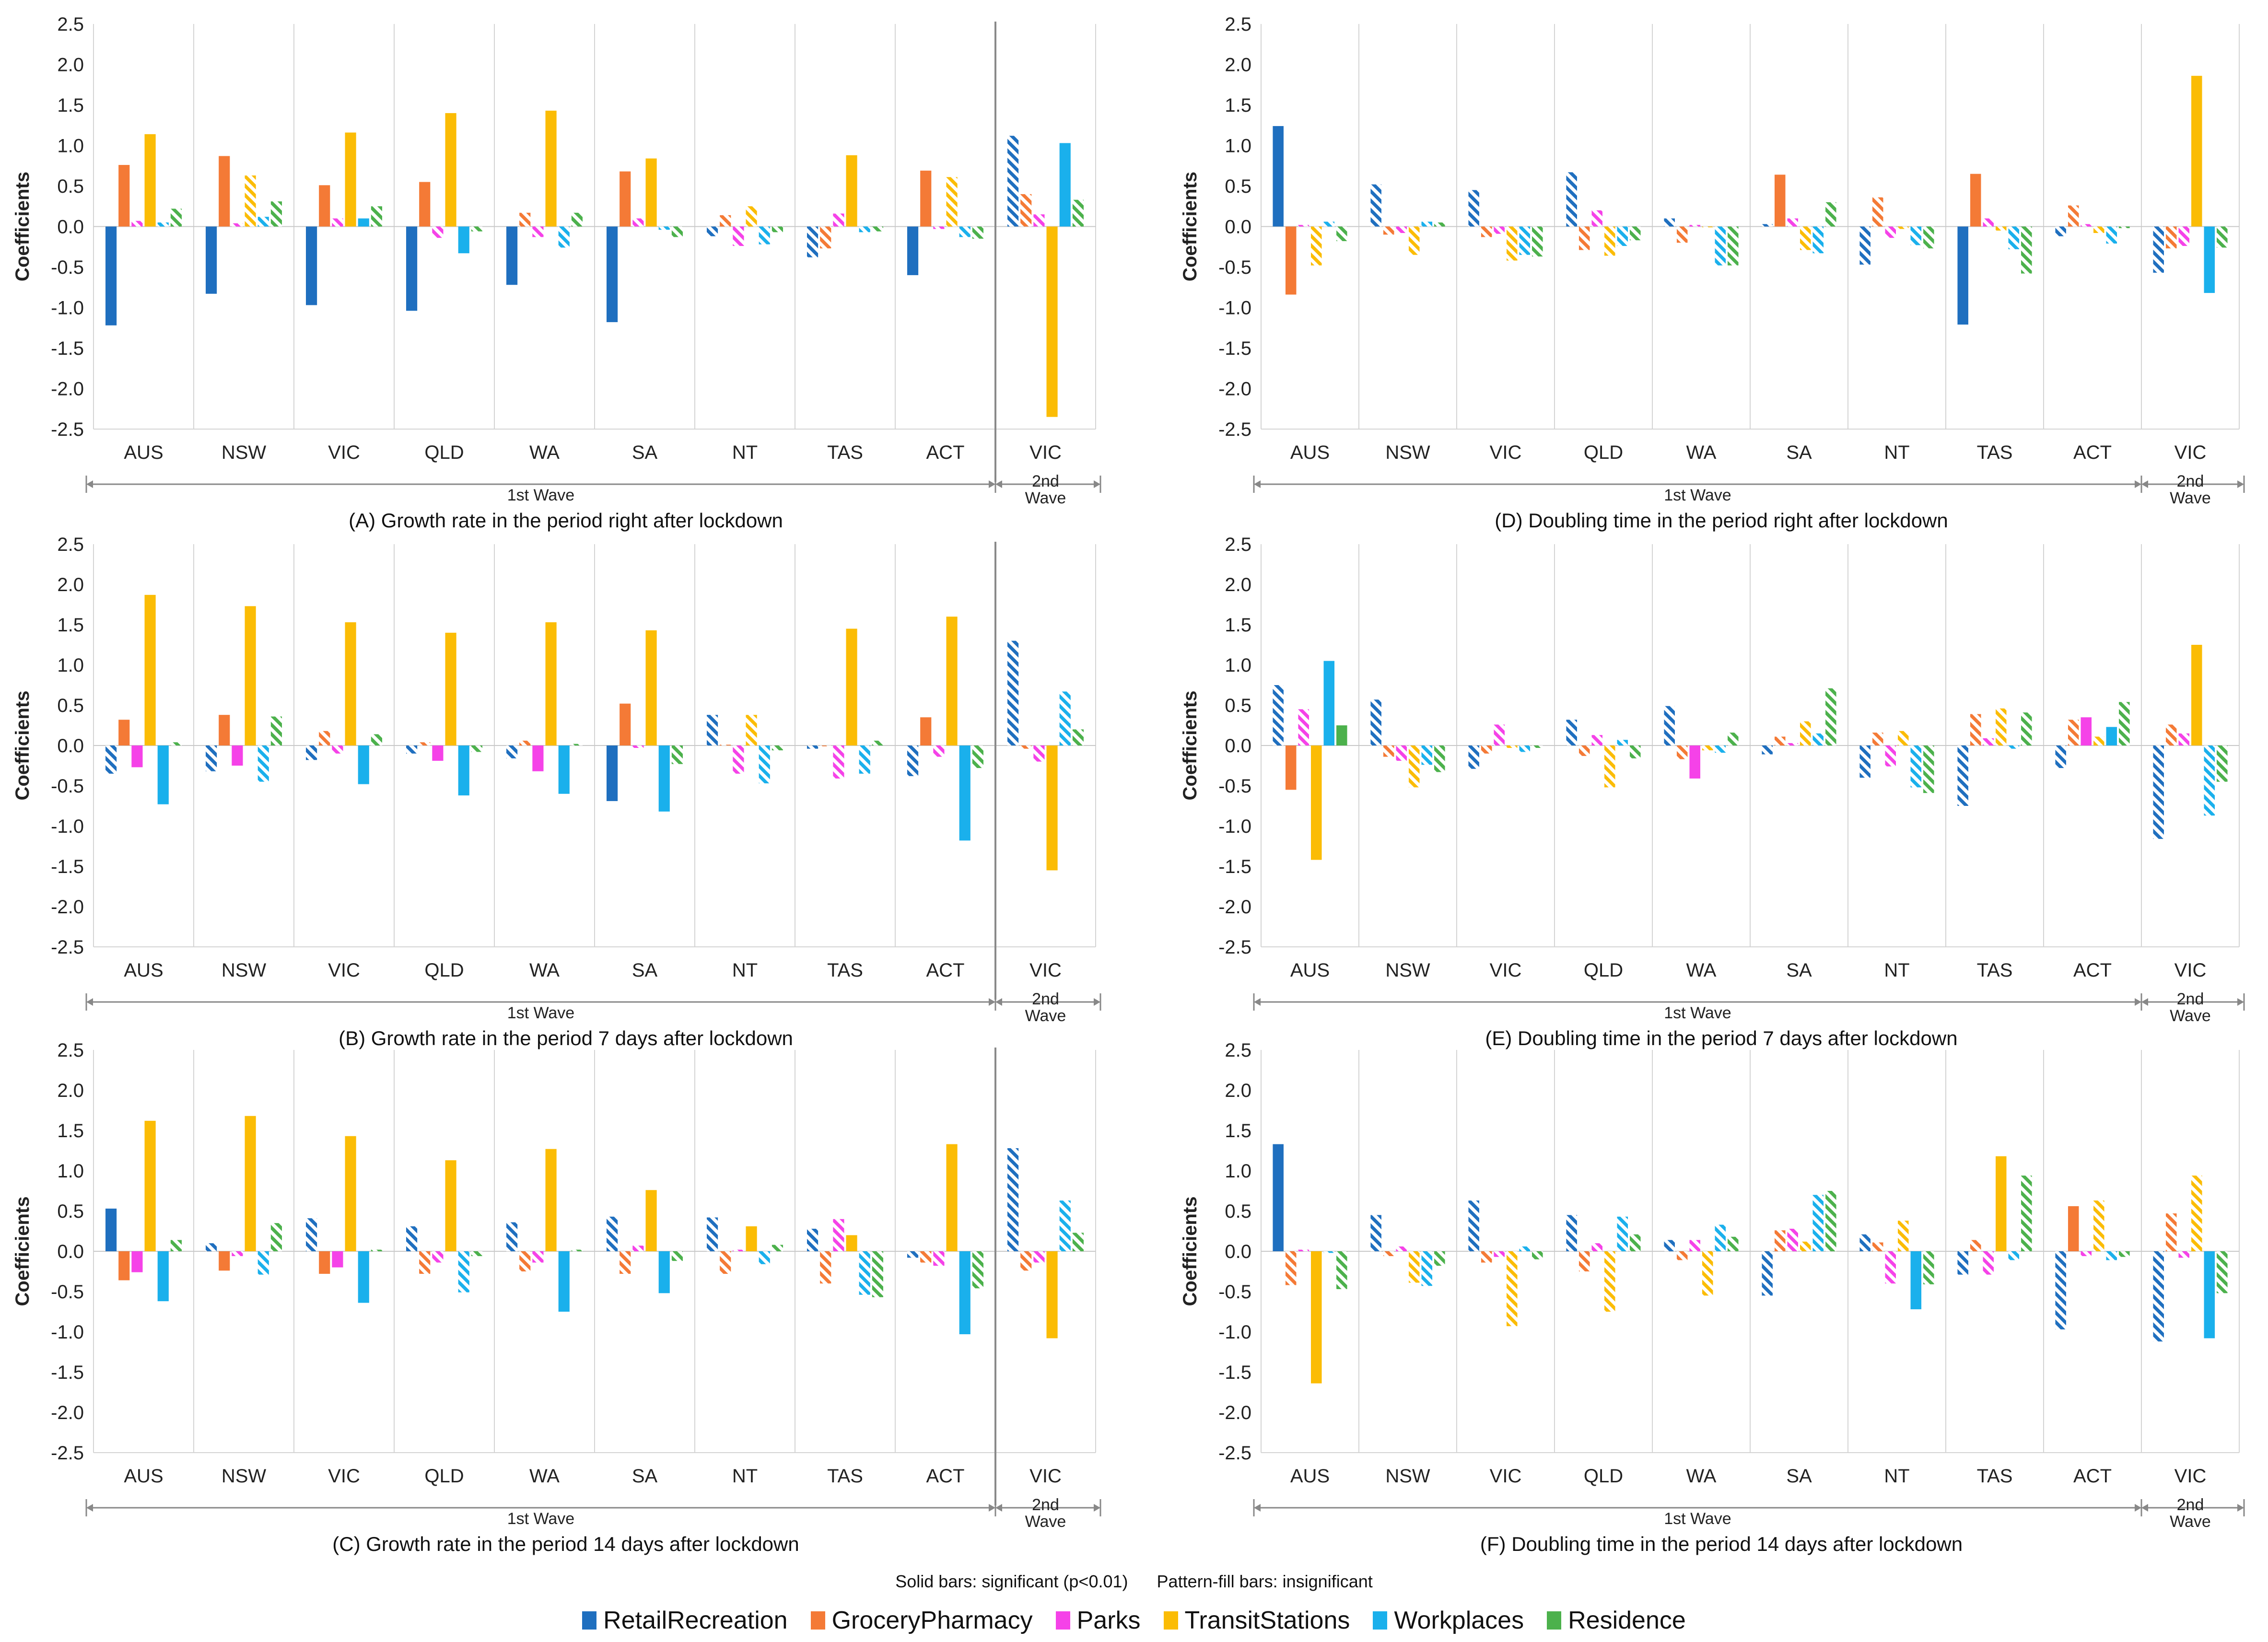 The height and width of the screenshot is (1642, 2268). I want to click on bar-transitstations-wa, so click(1708, 748).